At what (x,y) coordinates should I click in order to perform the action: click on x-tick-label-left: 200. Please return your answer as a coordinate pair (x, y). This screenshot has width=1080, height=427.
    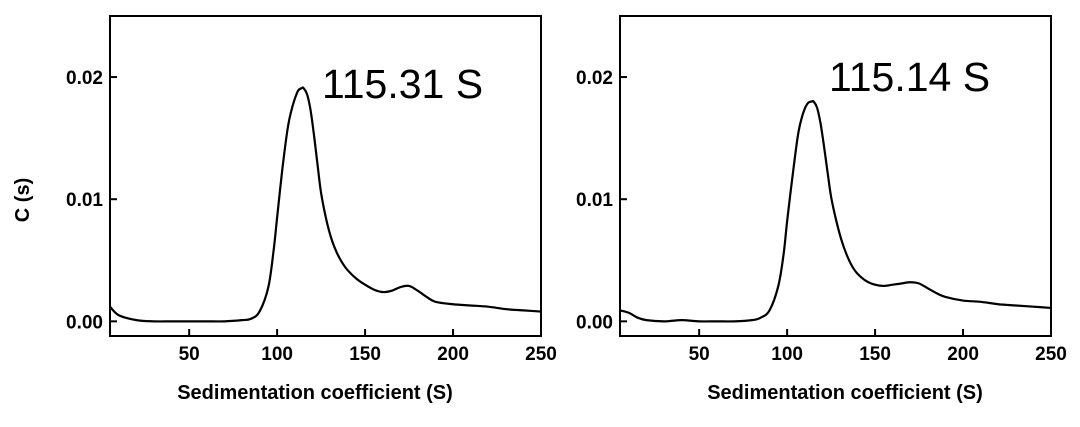
    Looking at the image, I should click on (453, 354).